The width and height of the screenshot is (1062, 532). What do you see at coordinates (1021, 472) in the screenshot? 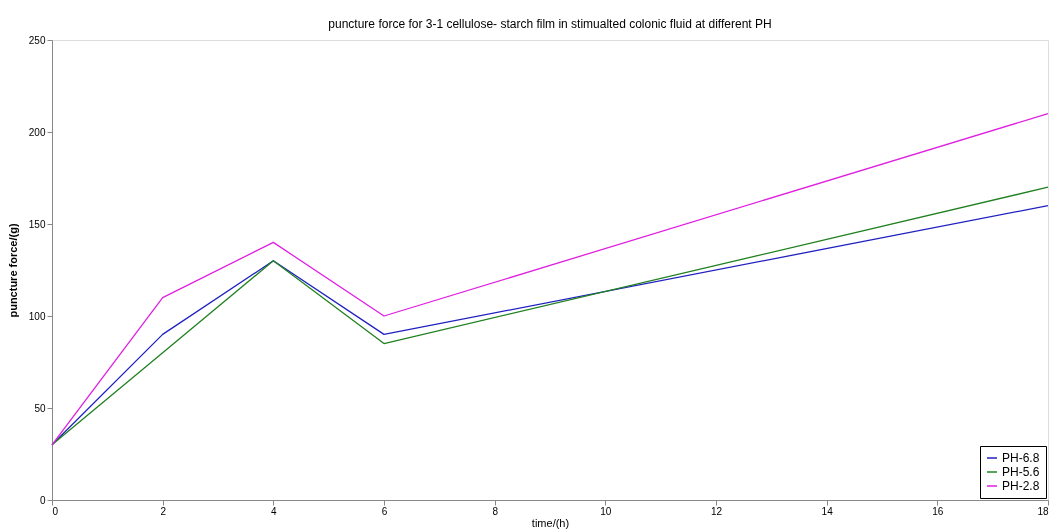
I see `legend-label: PH-5.6` at bounding box center [1021, 472].